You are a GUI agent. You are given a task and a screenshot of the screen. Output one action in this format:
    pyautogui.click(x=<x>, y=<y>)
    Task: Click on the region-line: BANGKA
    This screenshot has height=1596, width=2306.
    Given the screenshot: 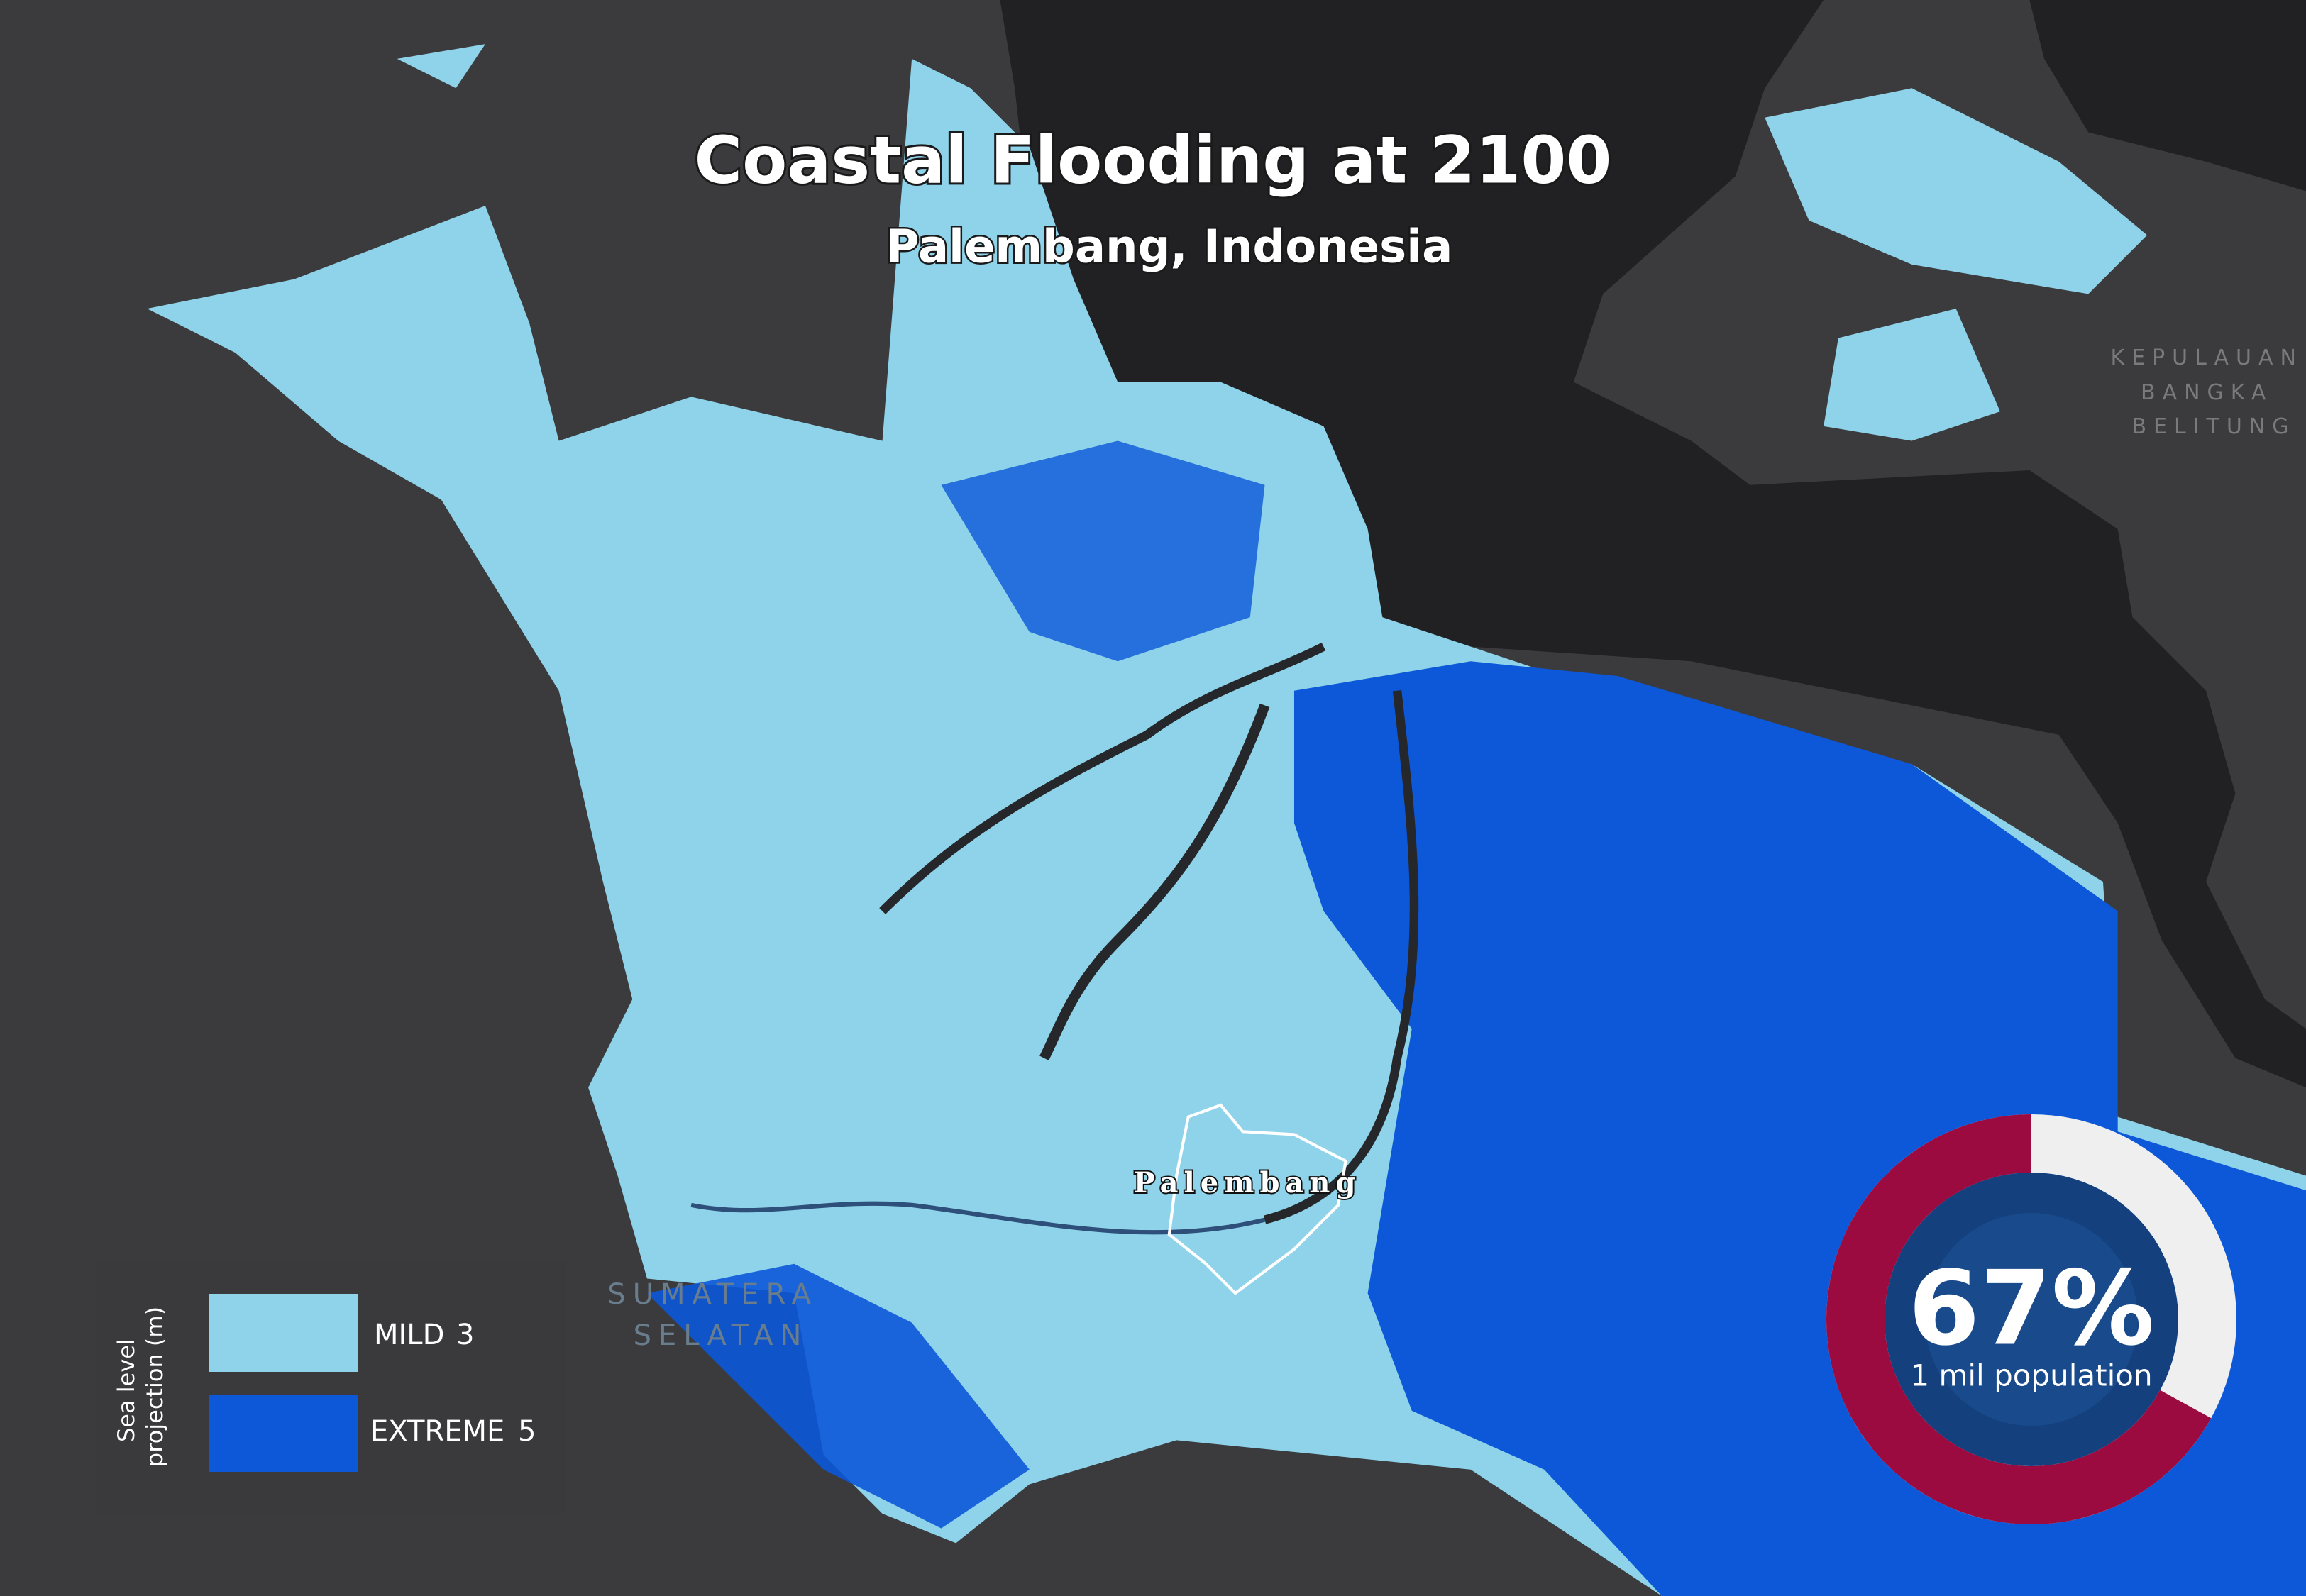 What is the action you would take?
    pyautogui.click(x=2207, y=392)
    